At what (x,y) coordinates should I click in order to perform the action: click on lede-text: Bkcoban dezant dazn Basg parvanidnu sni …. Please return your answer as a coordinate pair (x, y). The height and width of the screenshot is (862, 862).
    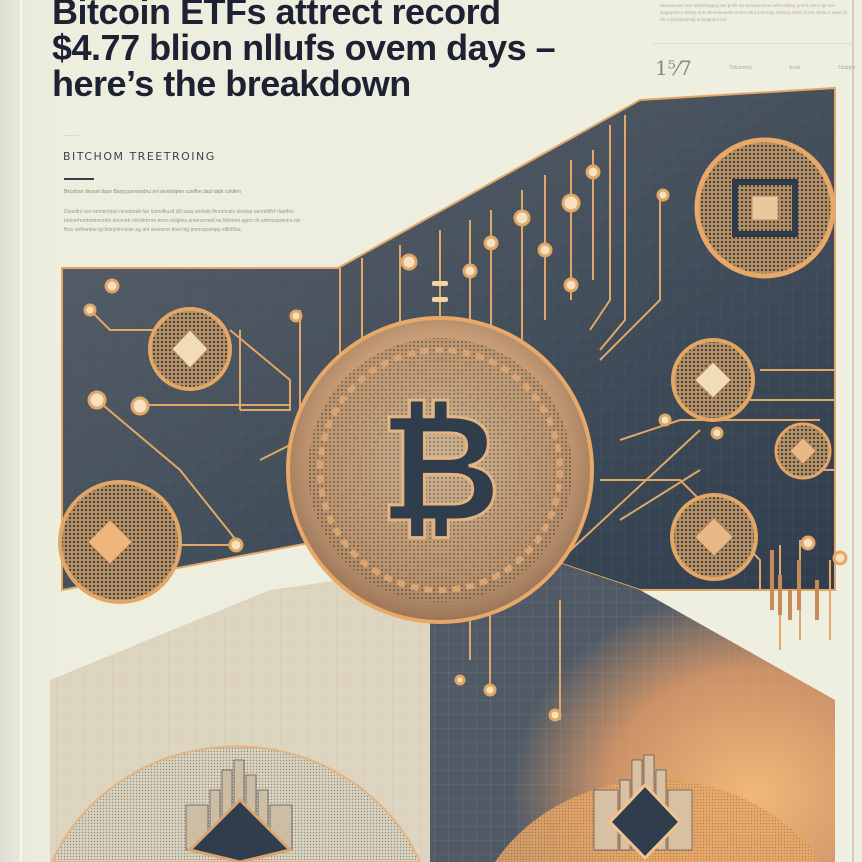
    Looking at the image, I should click on (152, 192).